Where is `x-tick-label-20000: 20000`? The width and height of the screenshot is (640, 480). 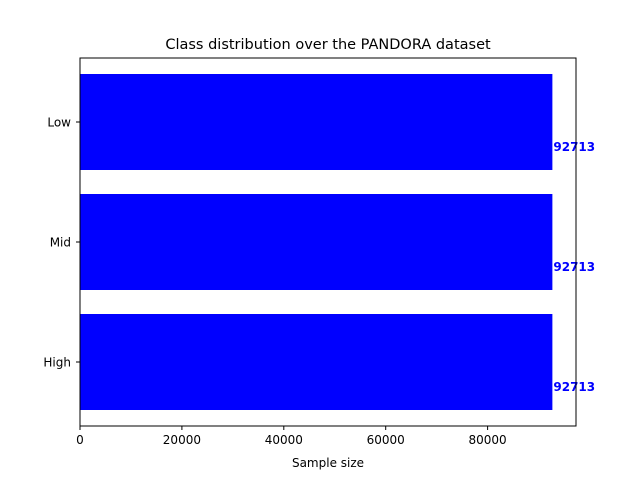 x-tick-label-20000: 20000 is located at coordinates (182, 440).